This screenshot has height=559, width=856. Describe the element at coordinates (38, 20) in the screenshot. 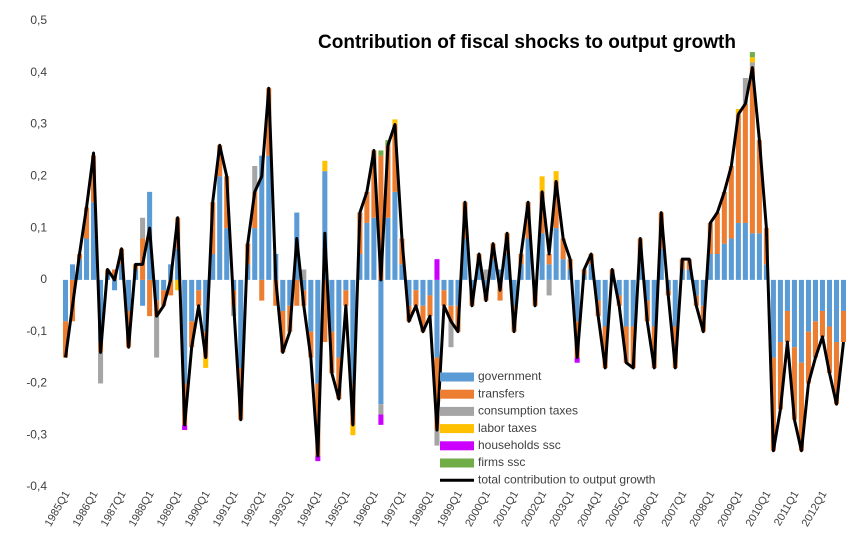

I see `y-tick-label: 0,5` at that location.